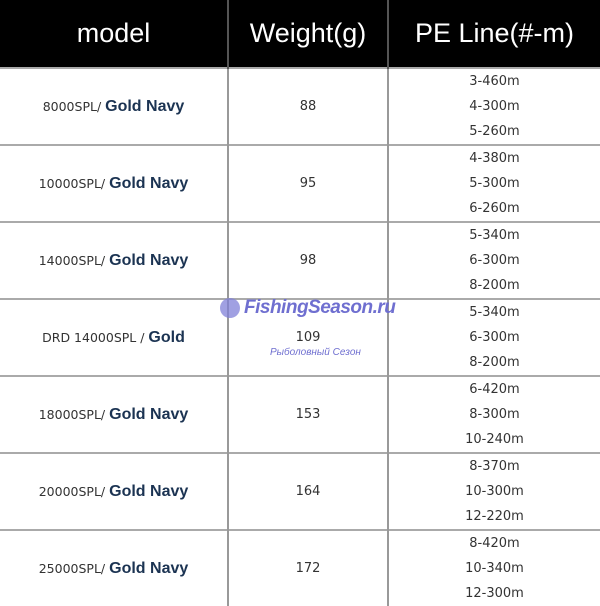  I want to click on model-cell: 10000SPL/ Gold Navy, so click(114, 183).